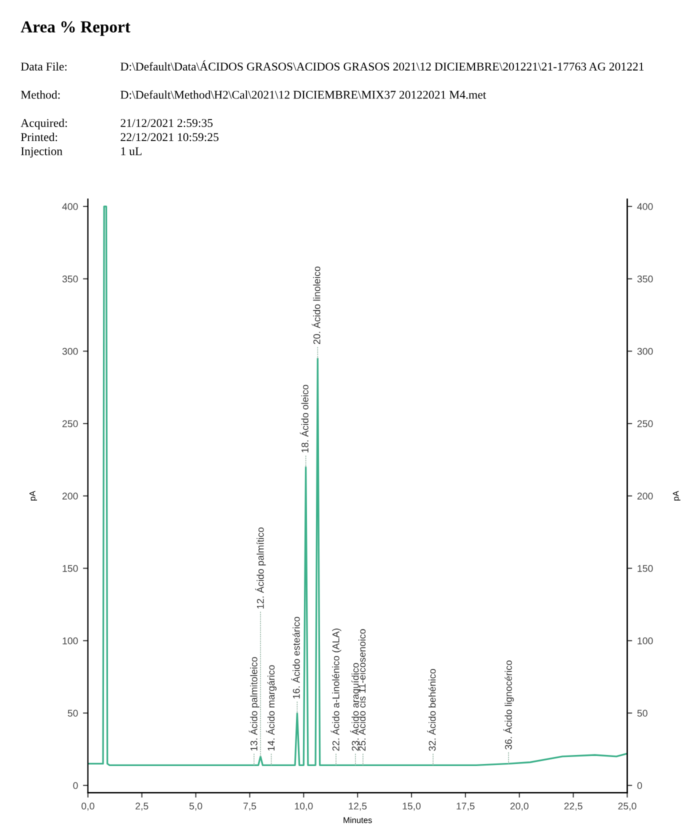 This screenshot has width=687, height=830. What do you see at coordinates (70, 496) in the screenshot?
I see `y-tick-label: 200` at bounding box center [70, 496].